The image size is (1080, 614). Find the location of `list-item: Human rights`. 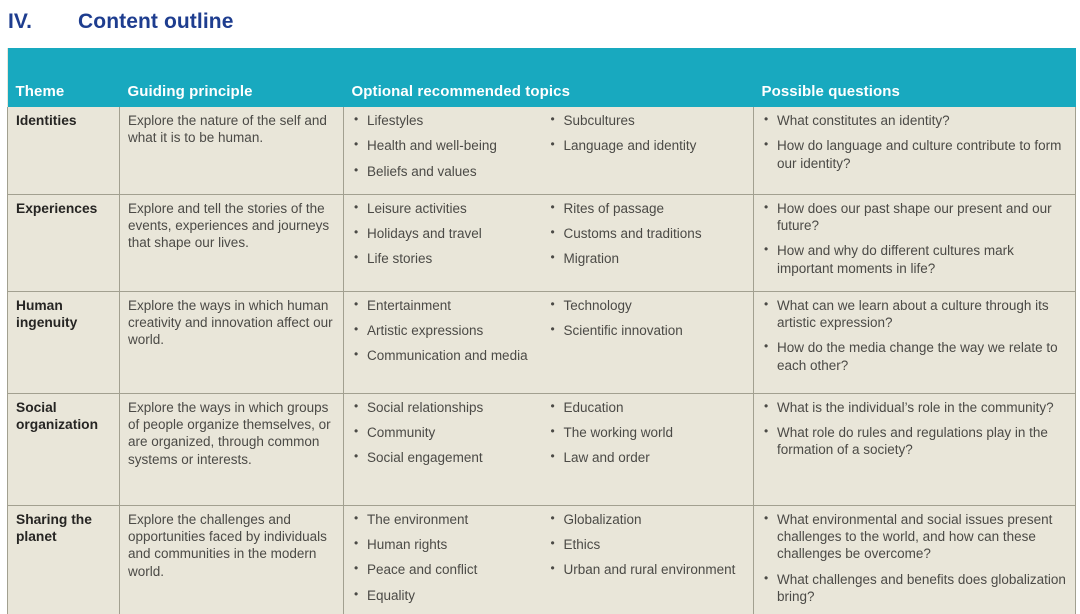

list-item: Human rights is located at coordinates (447, 544).